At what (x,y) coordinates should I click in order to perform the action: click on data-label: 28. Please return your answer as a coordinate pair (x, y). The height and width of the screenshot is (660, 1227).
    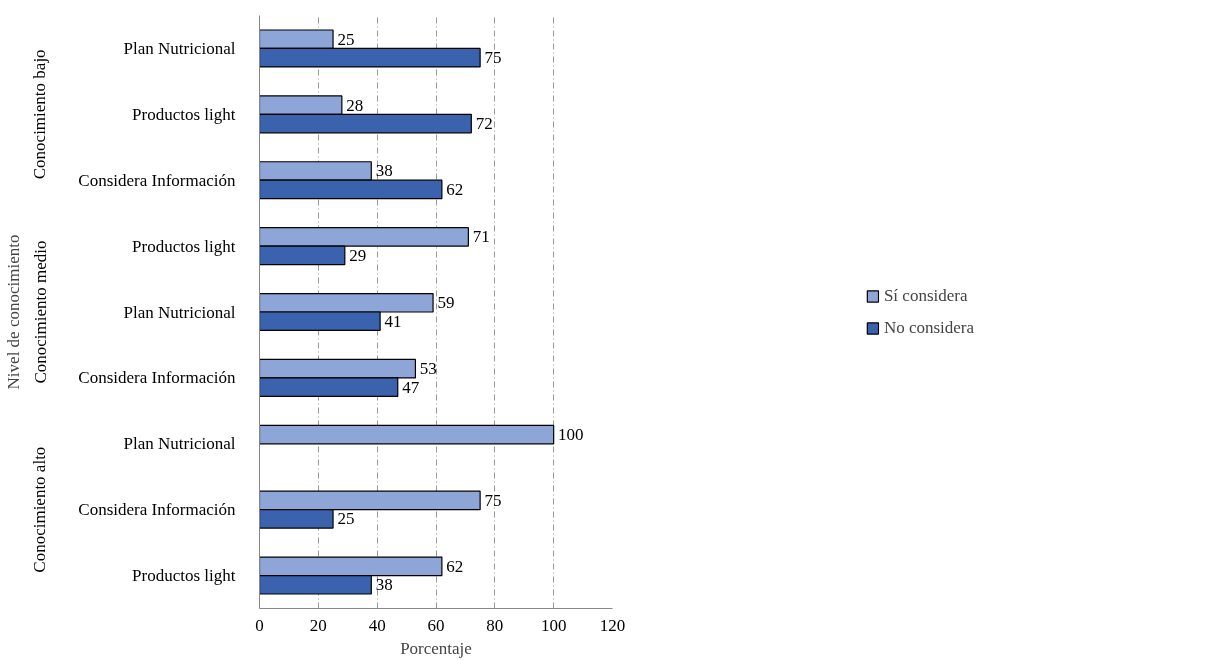
    Looking at the image, I should click on (355, 105).